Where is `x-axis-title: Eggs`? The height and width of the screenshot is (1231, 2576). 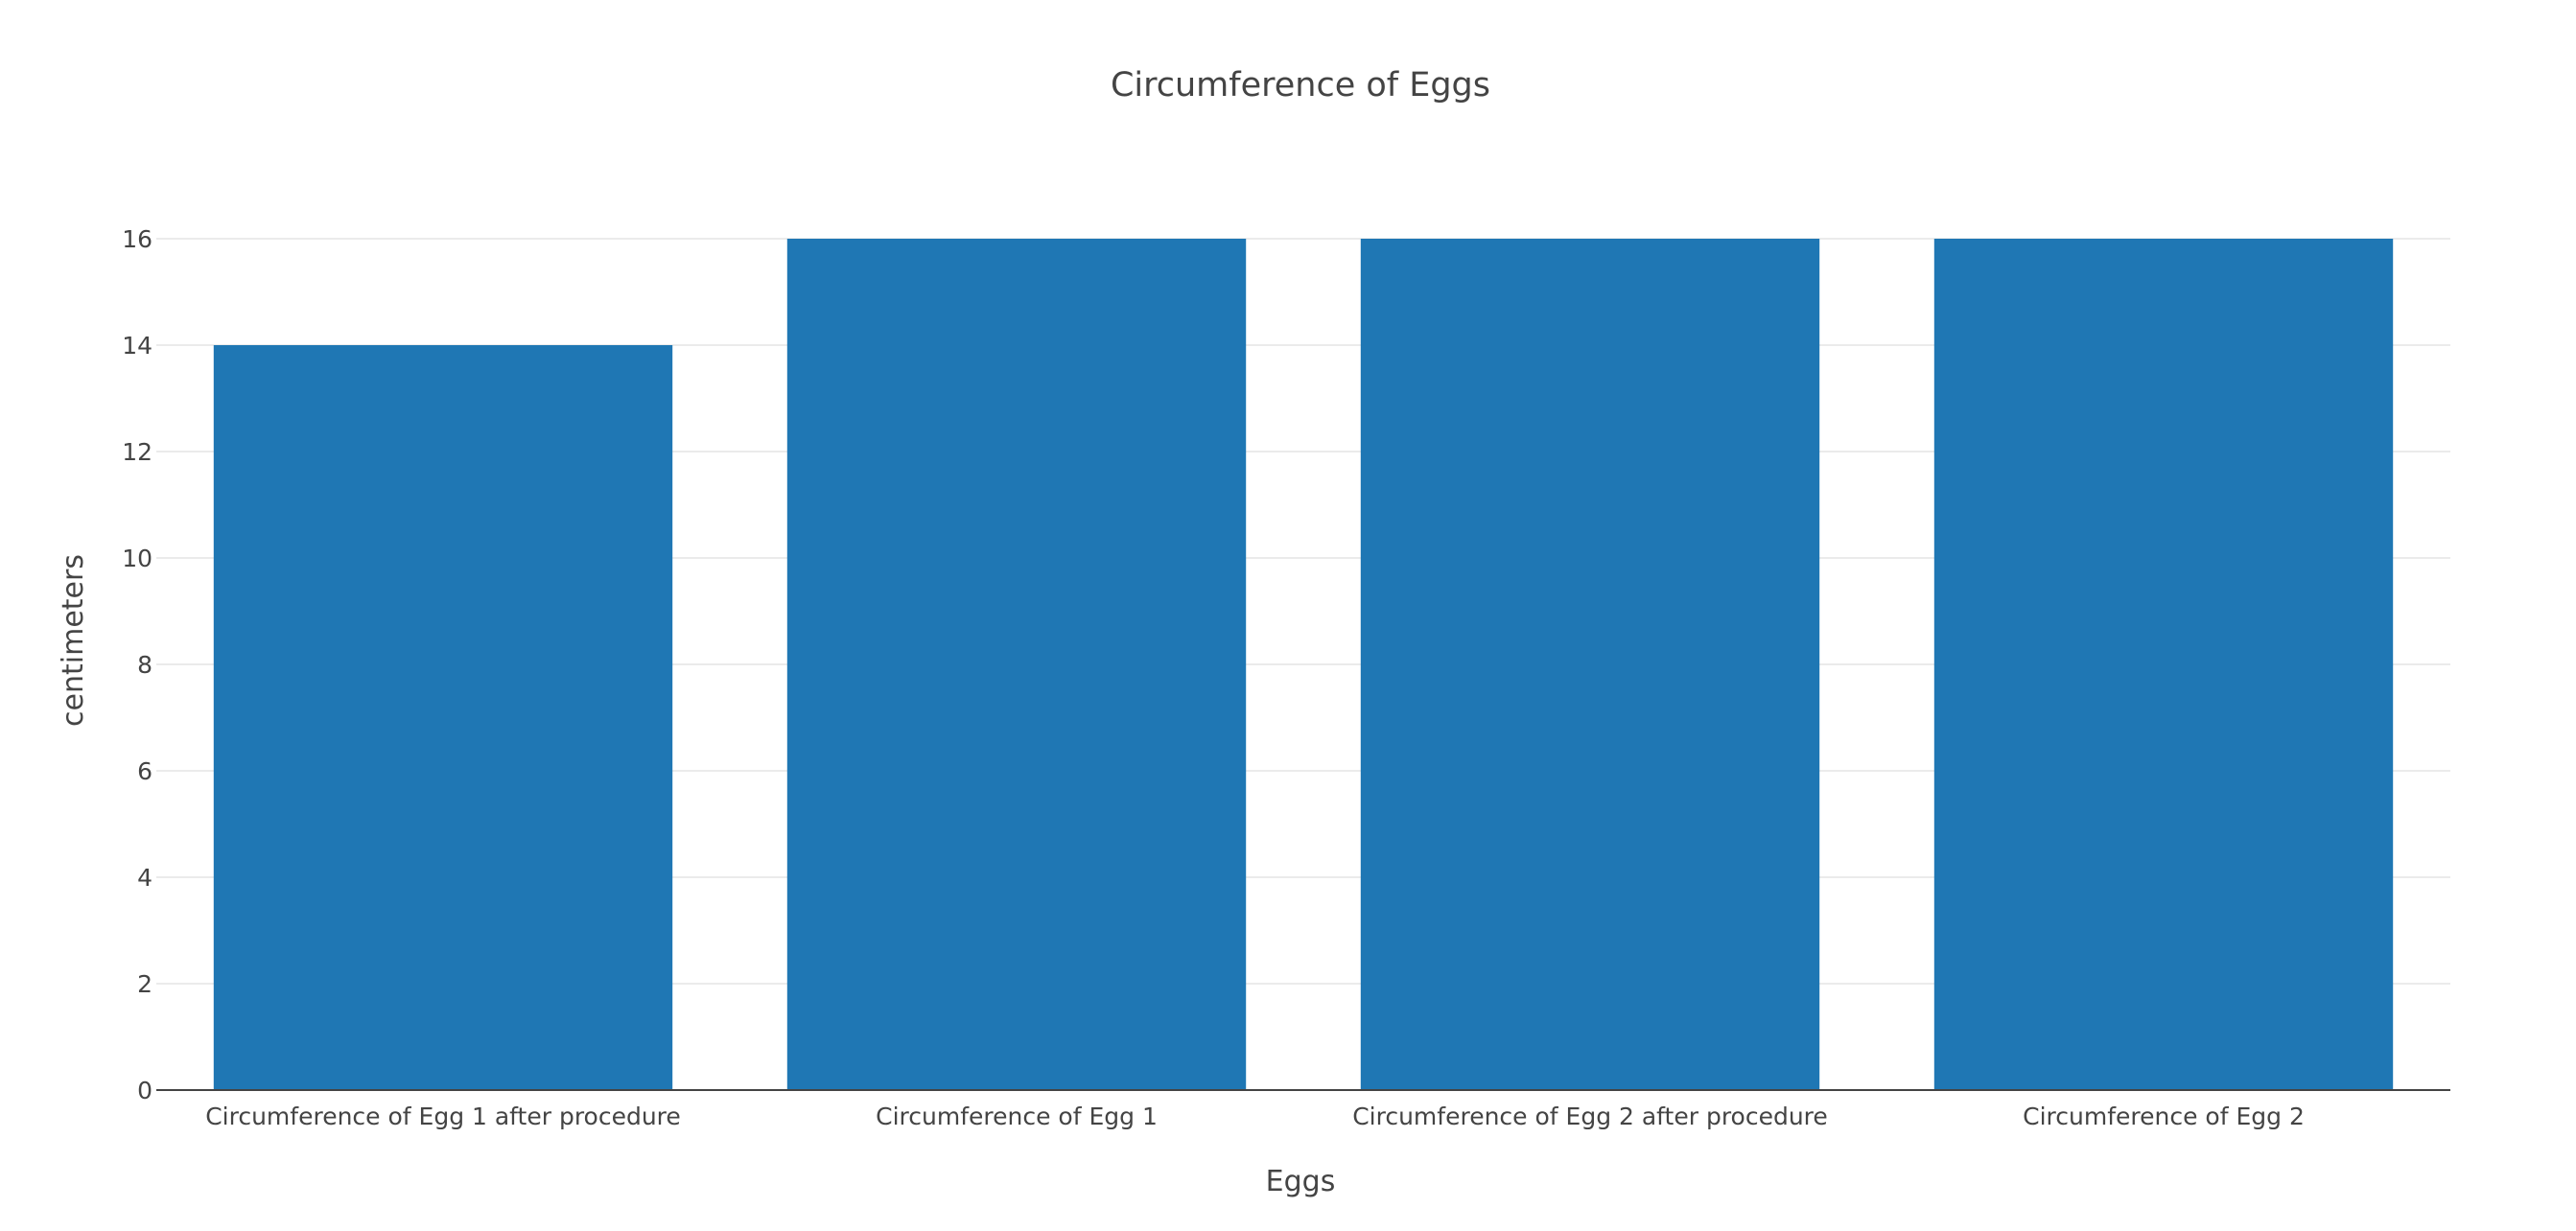 x-axis-title: Eggs is located at coordinates (1301, 1181).